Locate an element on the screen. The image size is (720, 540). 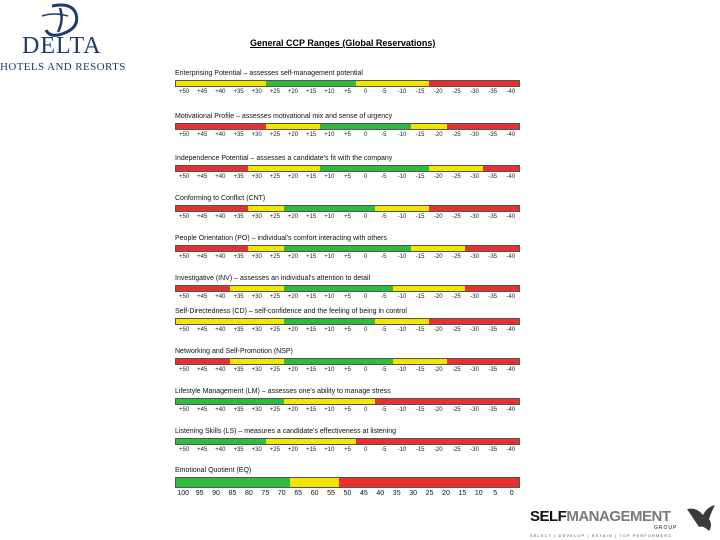
scale-label: +50 is located at coordinates (184, 410).